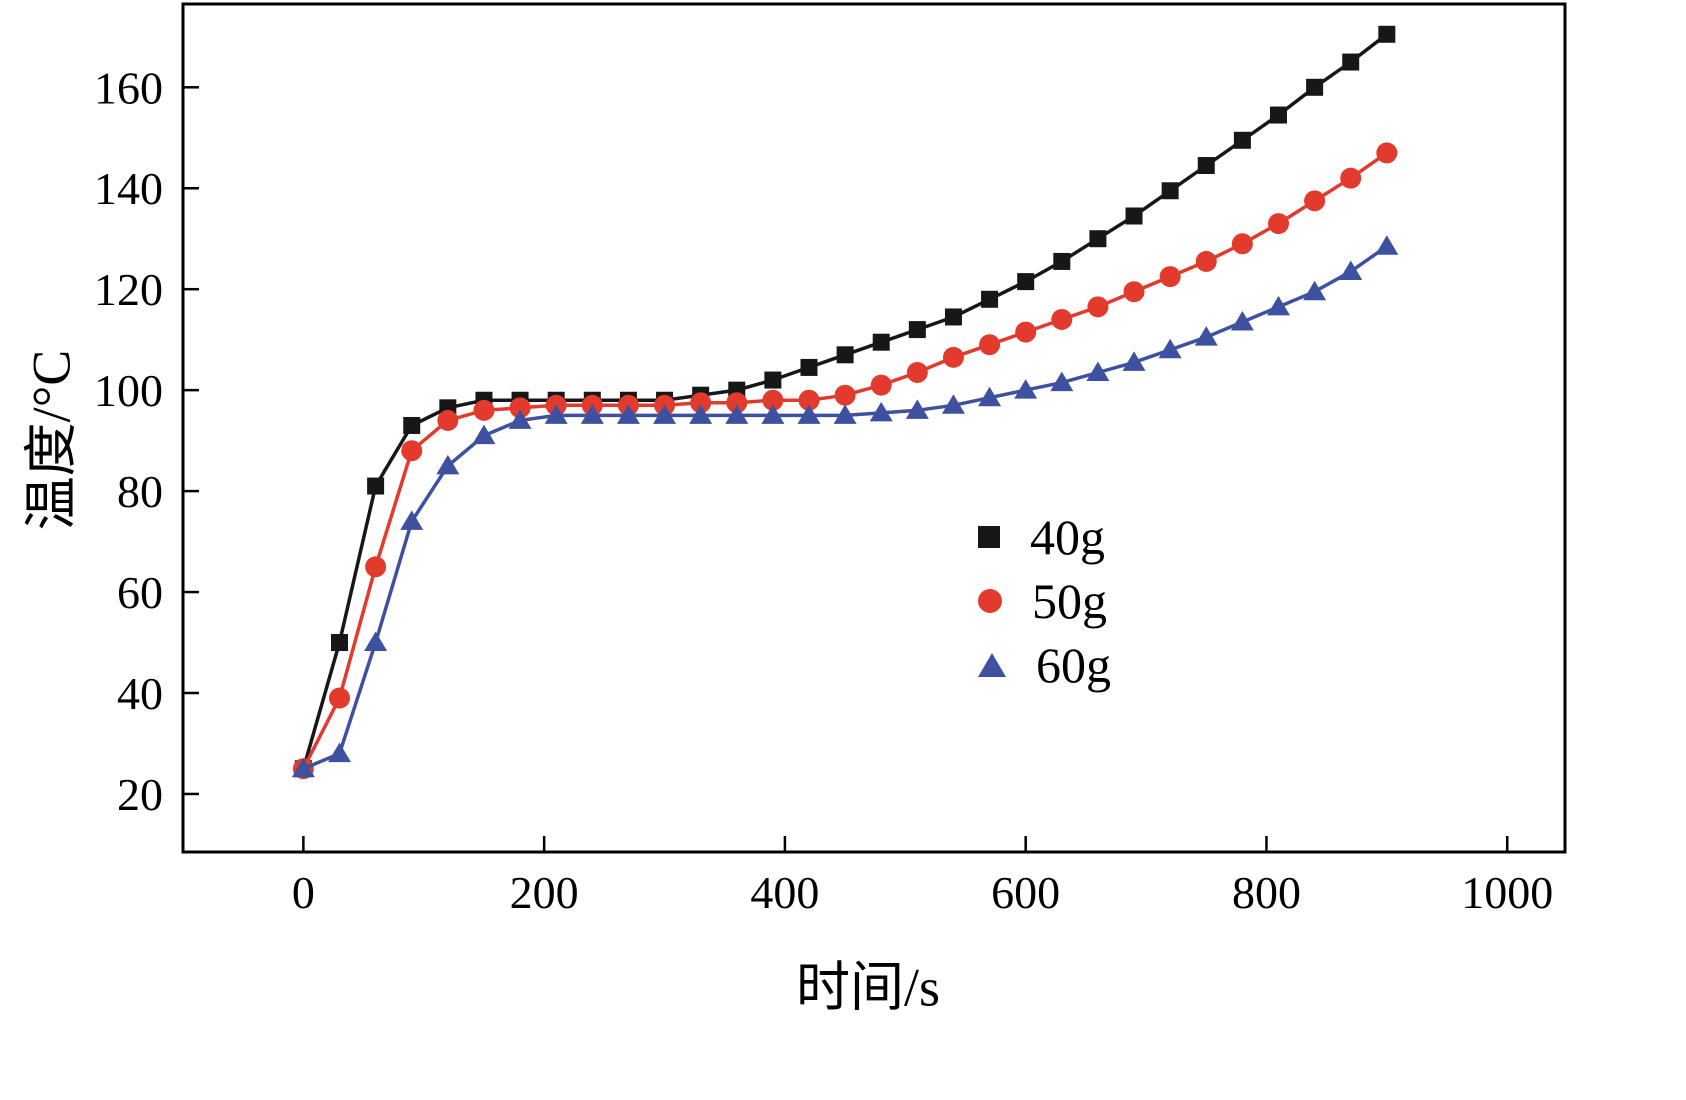  Describe the element at coordinates (1069, 601) in the screenshot. I see `legend-label: 50g` at that location.